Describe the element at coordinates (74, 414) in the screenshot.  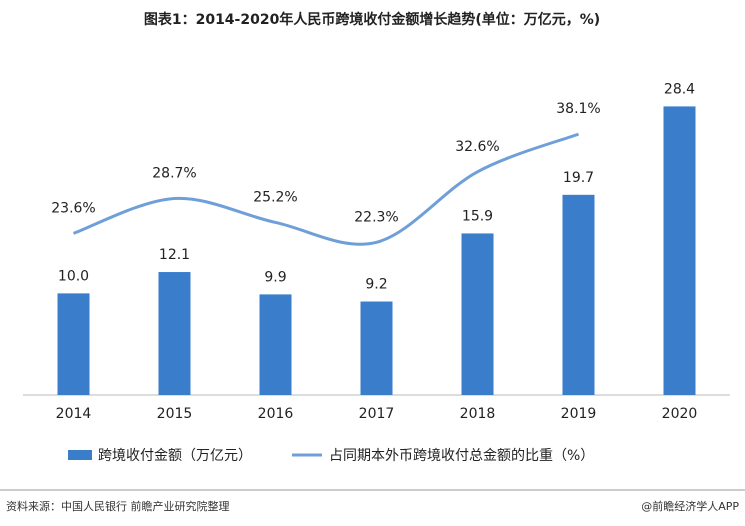
I see `x-tick-label: 2014` at that location.